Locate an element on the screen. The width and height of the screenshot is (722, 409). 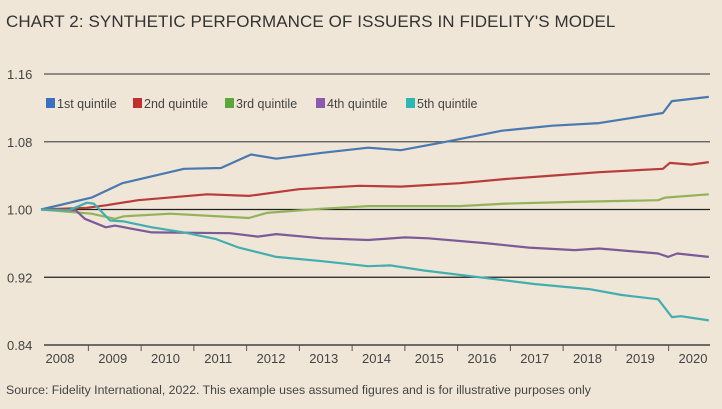
x-tick-label: 2011 is located at coordinates (218, 358).